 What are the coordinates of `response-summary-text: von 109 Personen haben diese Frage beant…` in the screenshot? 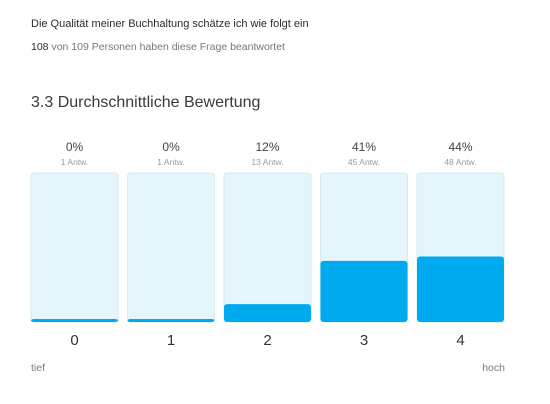 It's located at (168, 47).